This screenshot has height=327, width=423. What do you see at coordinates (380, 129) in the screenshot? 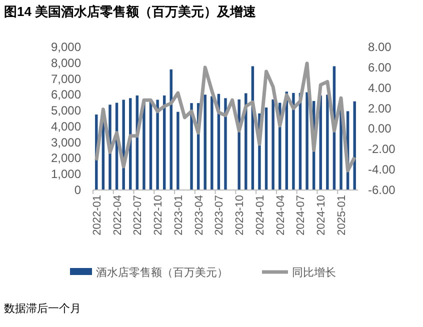
I see `y2-tick-label: 0.00` at bounding box center [380, 129].